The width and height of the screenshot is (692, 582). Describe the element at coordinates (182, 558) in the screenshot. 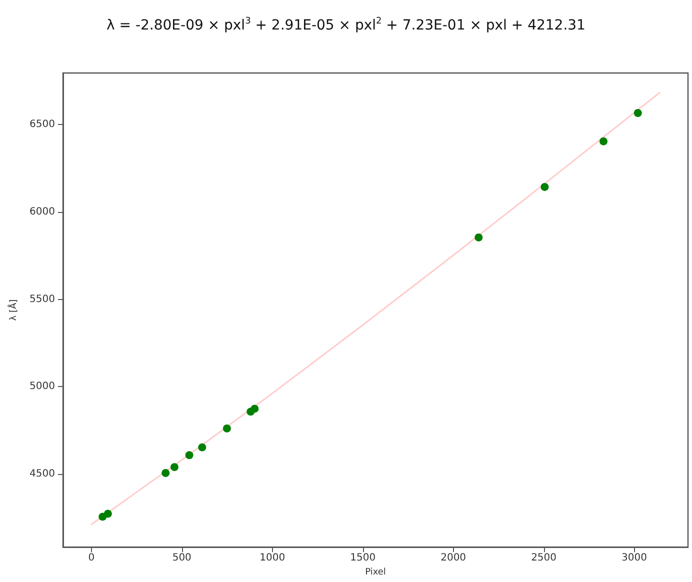

I see `x-tick-label: 500` at that location.